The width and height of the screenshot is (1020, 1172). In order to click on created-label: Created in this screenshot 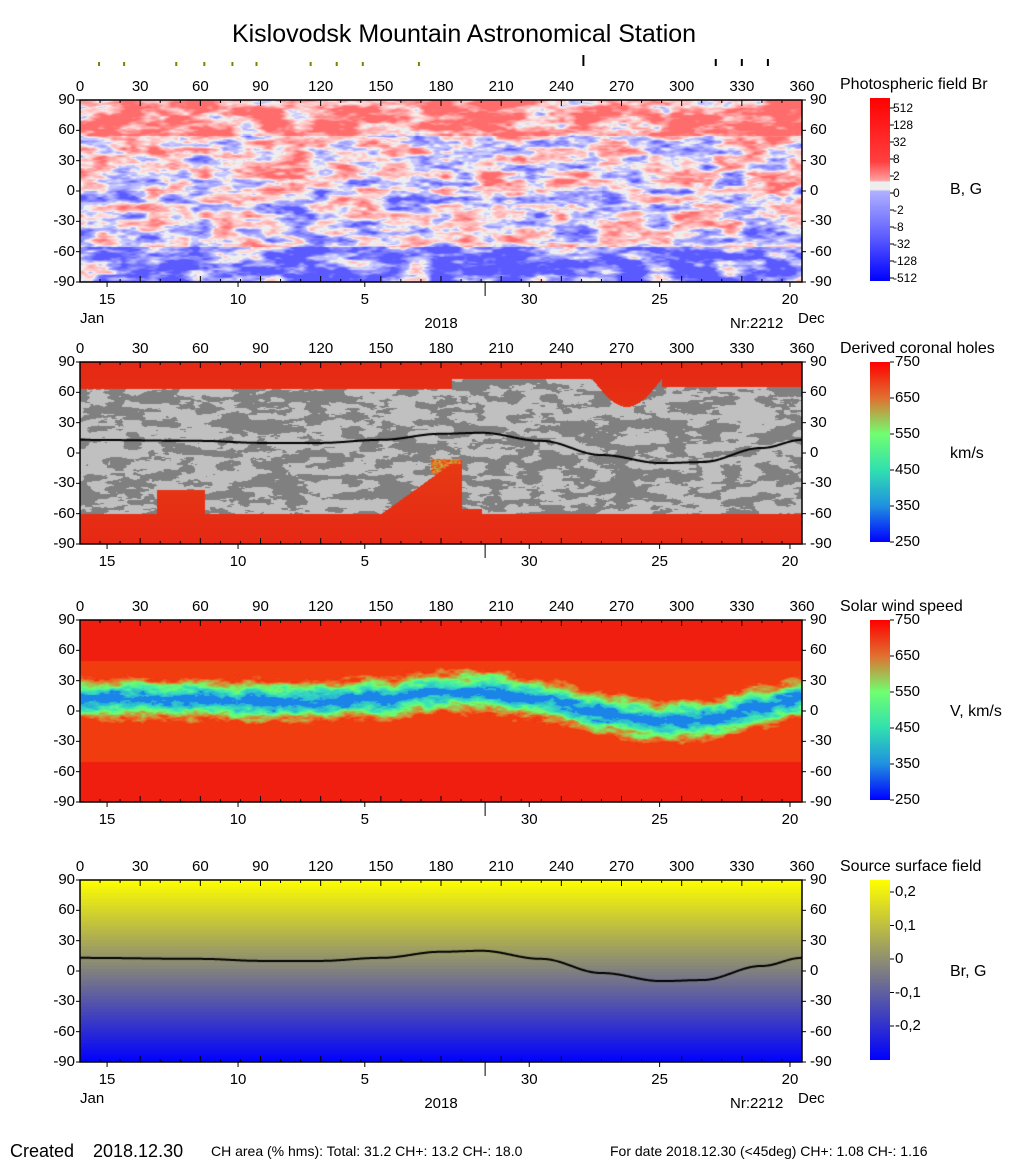, I will do `click(42, 1151)`.